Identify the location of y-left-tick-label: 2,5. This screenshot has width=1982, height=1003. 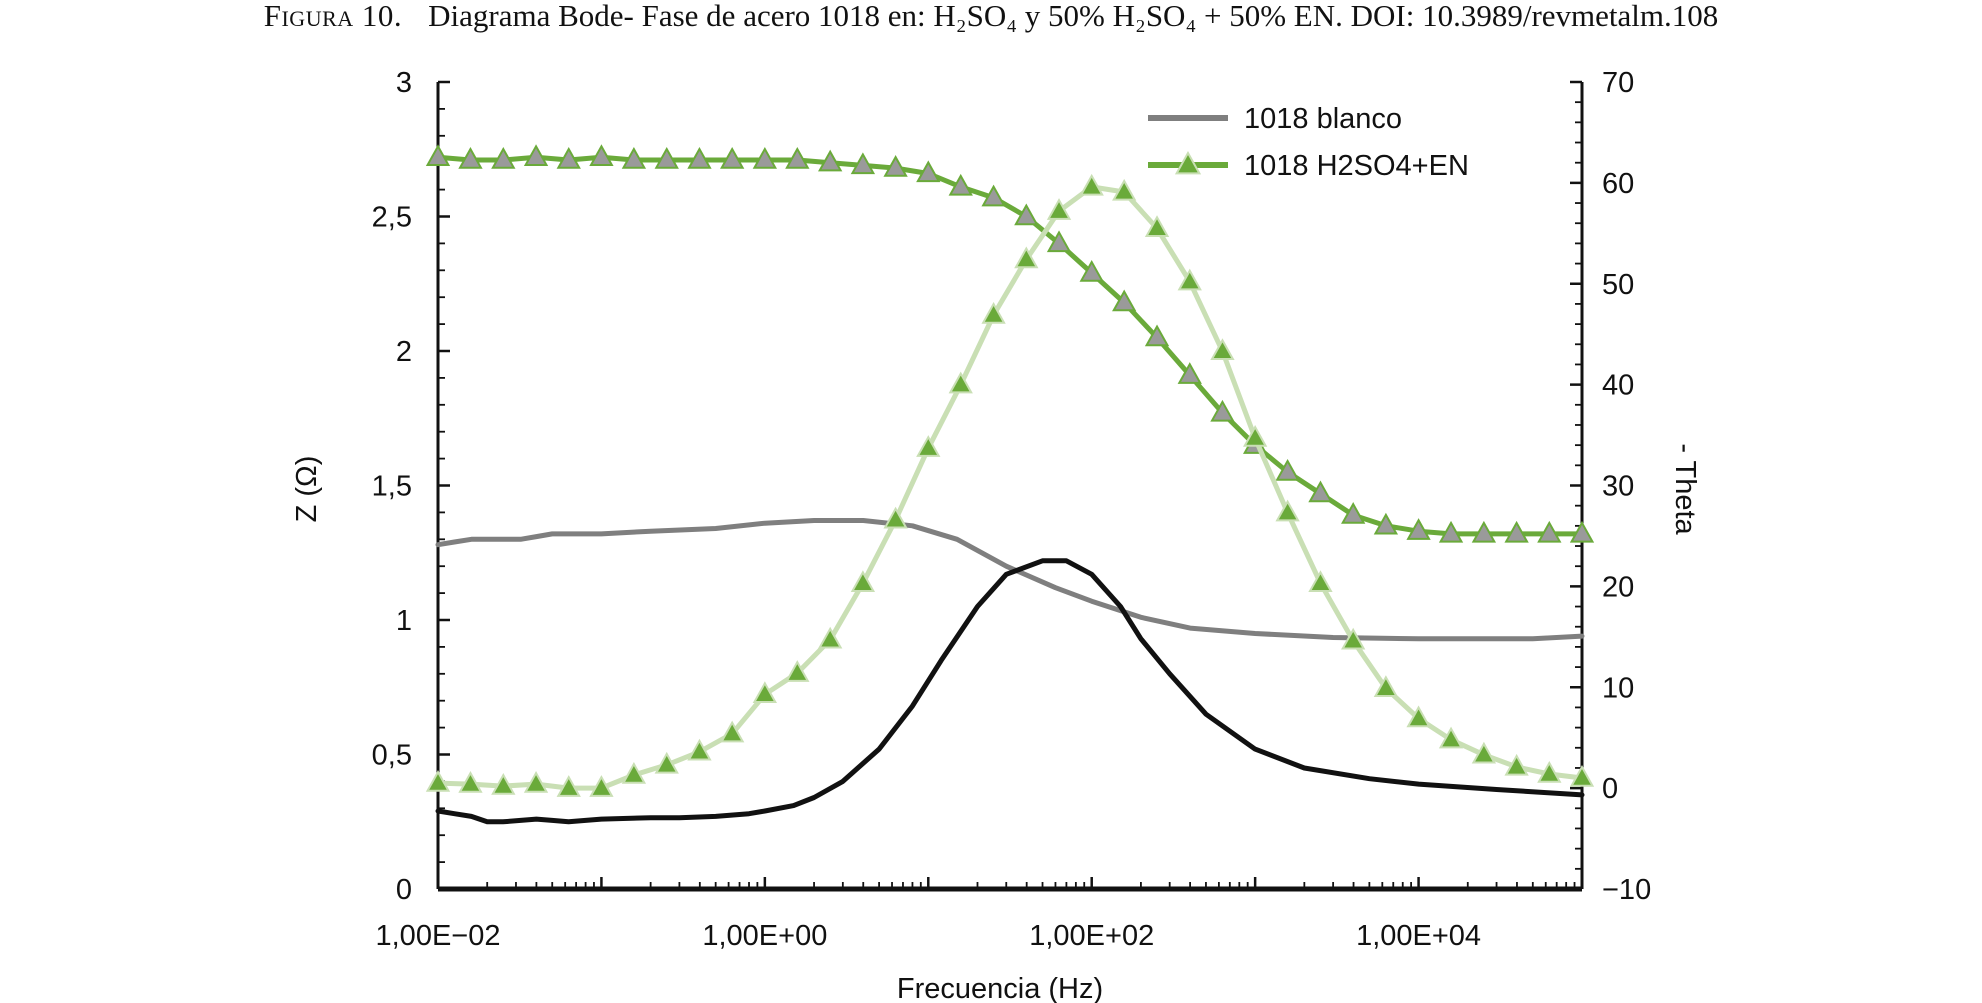
(392, 218).